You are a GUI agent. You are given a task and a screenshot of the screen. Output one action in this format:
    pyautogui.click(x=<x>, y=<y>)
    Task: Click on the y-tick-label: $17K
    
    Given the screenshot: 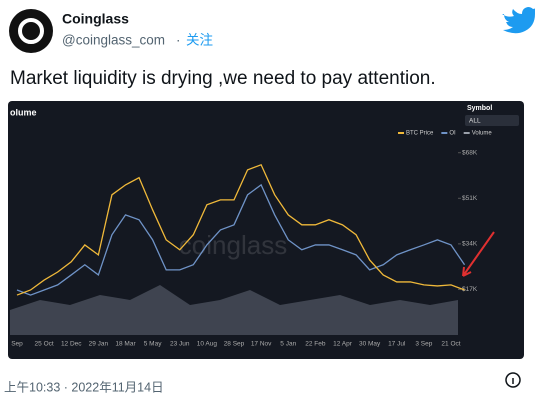 What is the action you would take?
    pyautogui.click(x=470, y=289)
    